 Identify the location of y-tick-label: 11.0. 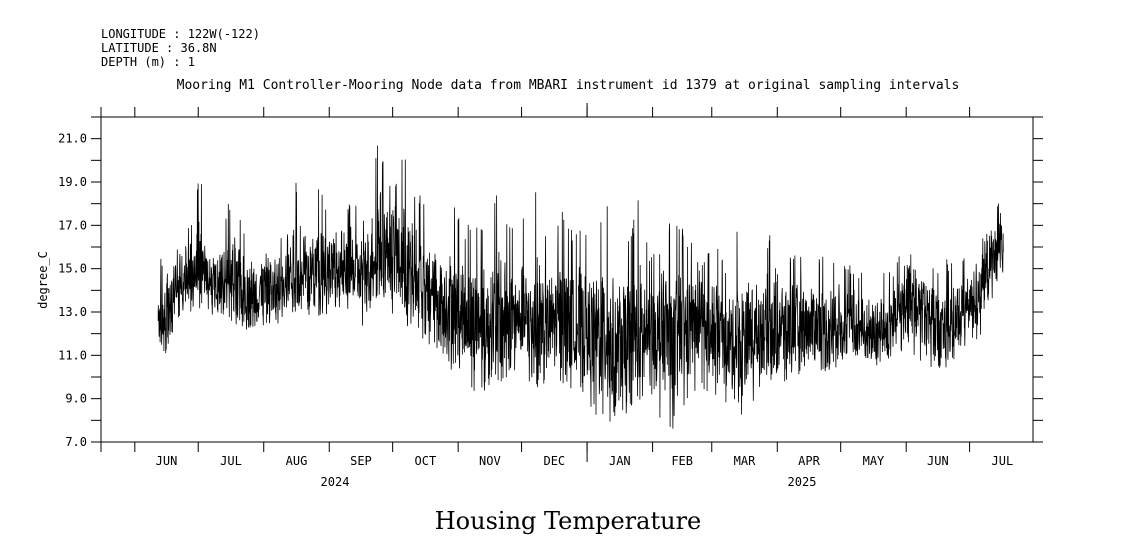
(72, 355).